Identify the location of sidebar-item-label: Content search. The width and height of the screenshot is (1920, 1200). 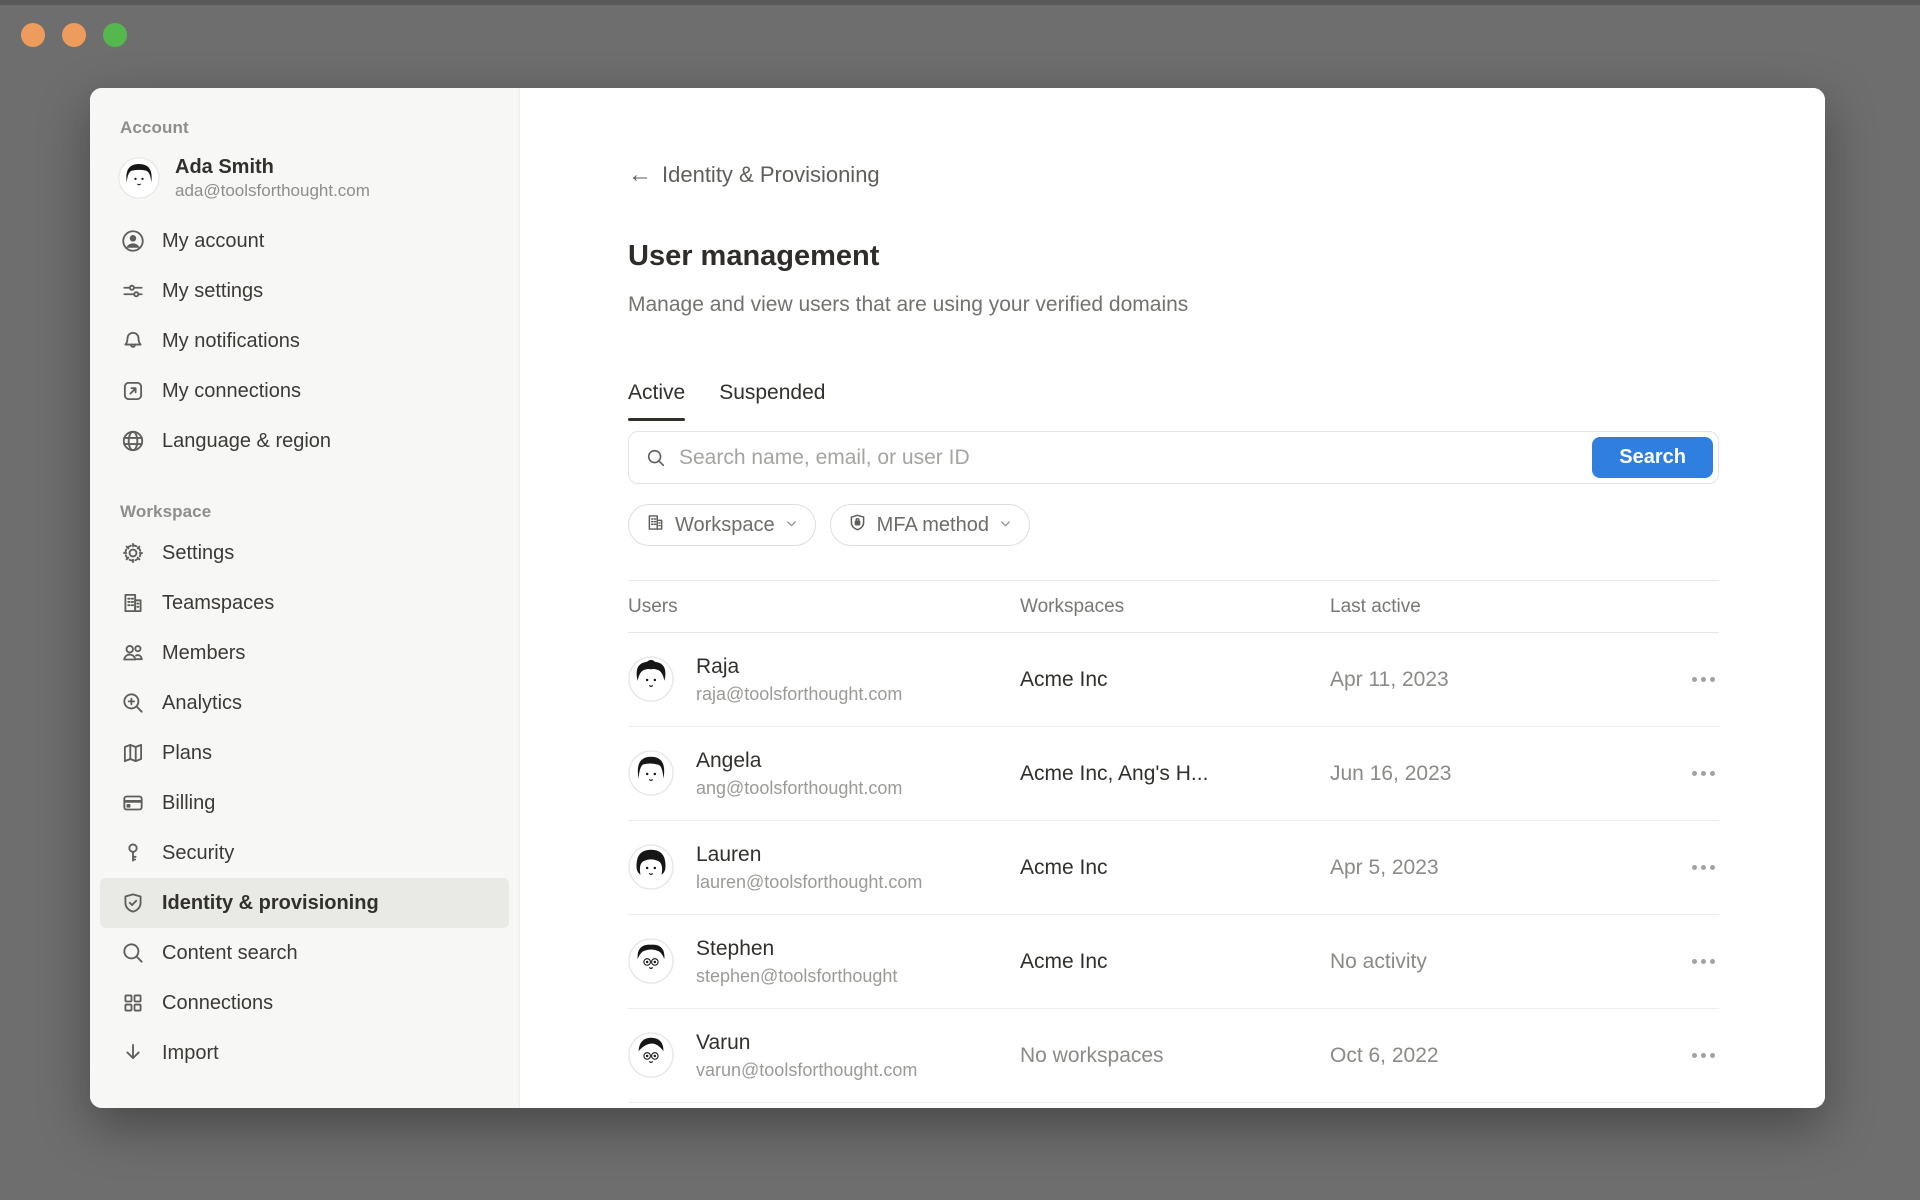
(230, 952).